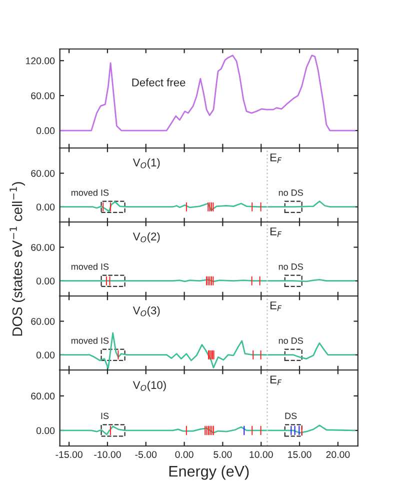 The image size is (399, 498). What do you see at coordinates (146, 311) in the screenshot?
I see `text: V$_{O}$(3)` at bounding box center [146, 311].